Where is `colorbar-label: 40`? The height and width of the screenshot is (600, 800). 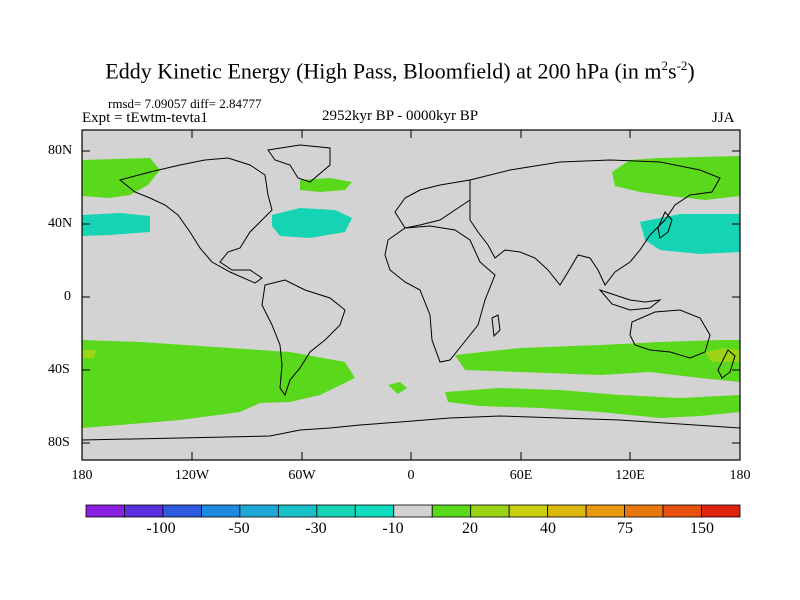 colorbar-label: 40 is located at coordinates (548, 528).